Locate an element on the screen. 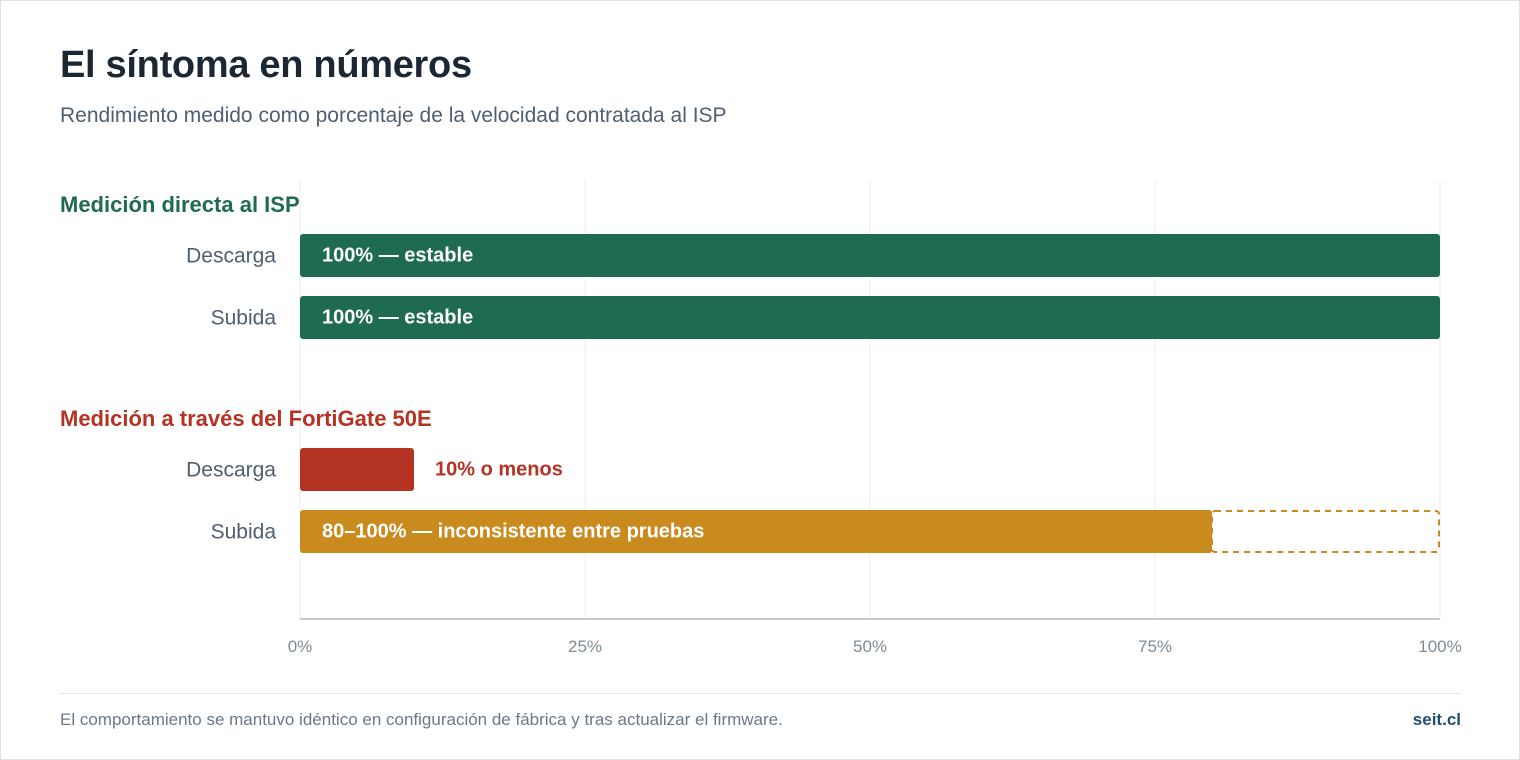 The image size is (1520, 760). group-heading: Medición a través del FortiGate 50E is located at coordinates (246, 418).